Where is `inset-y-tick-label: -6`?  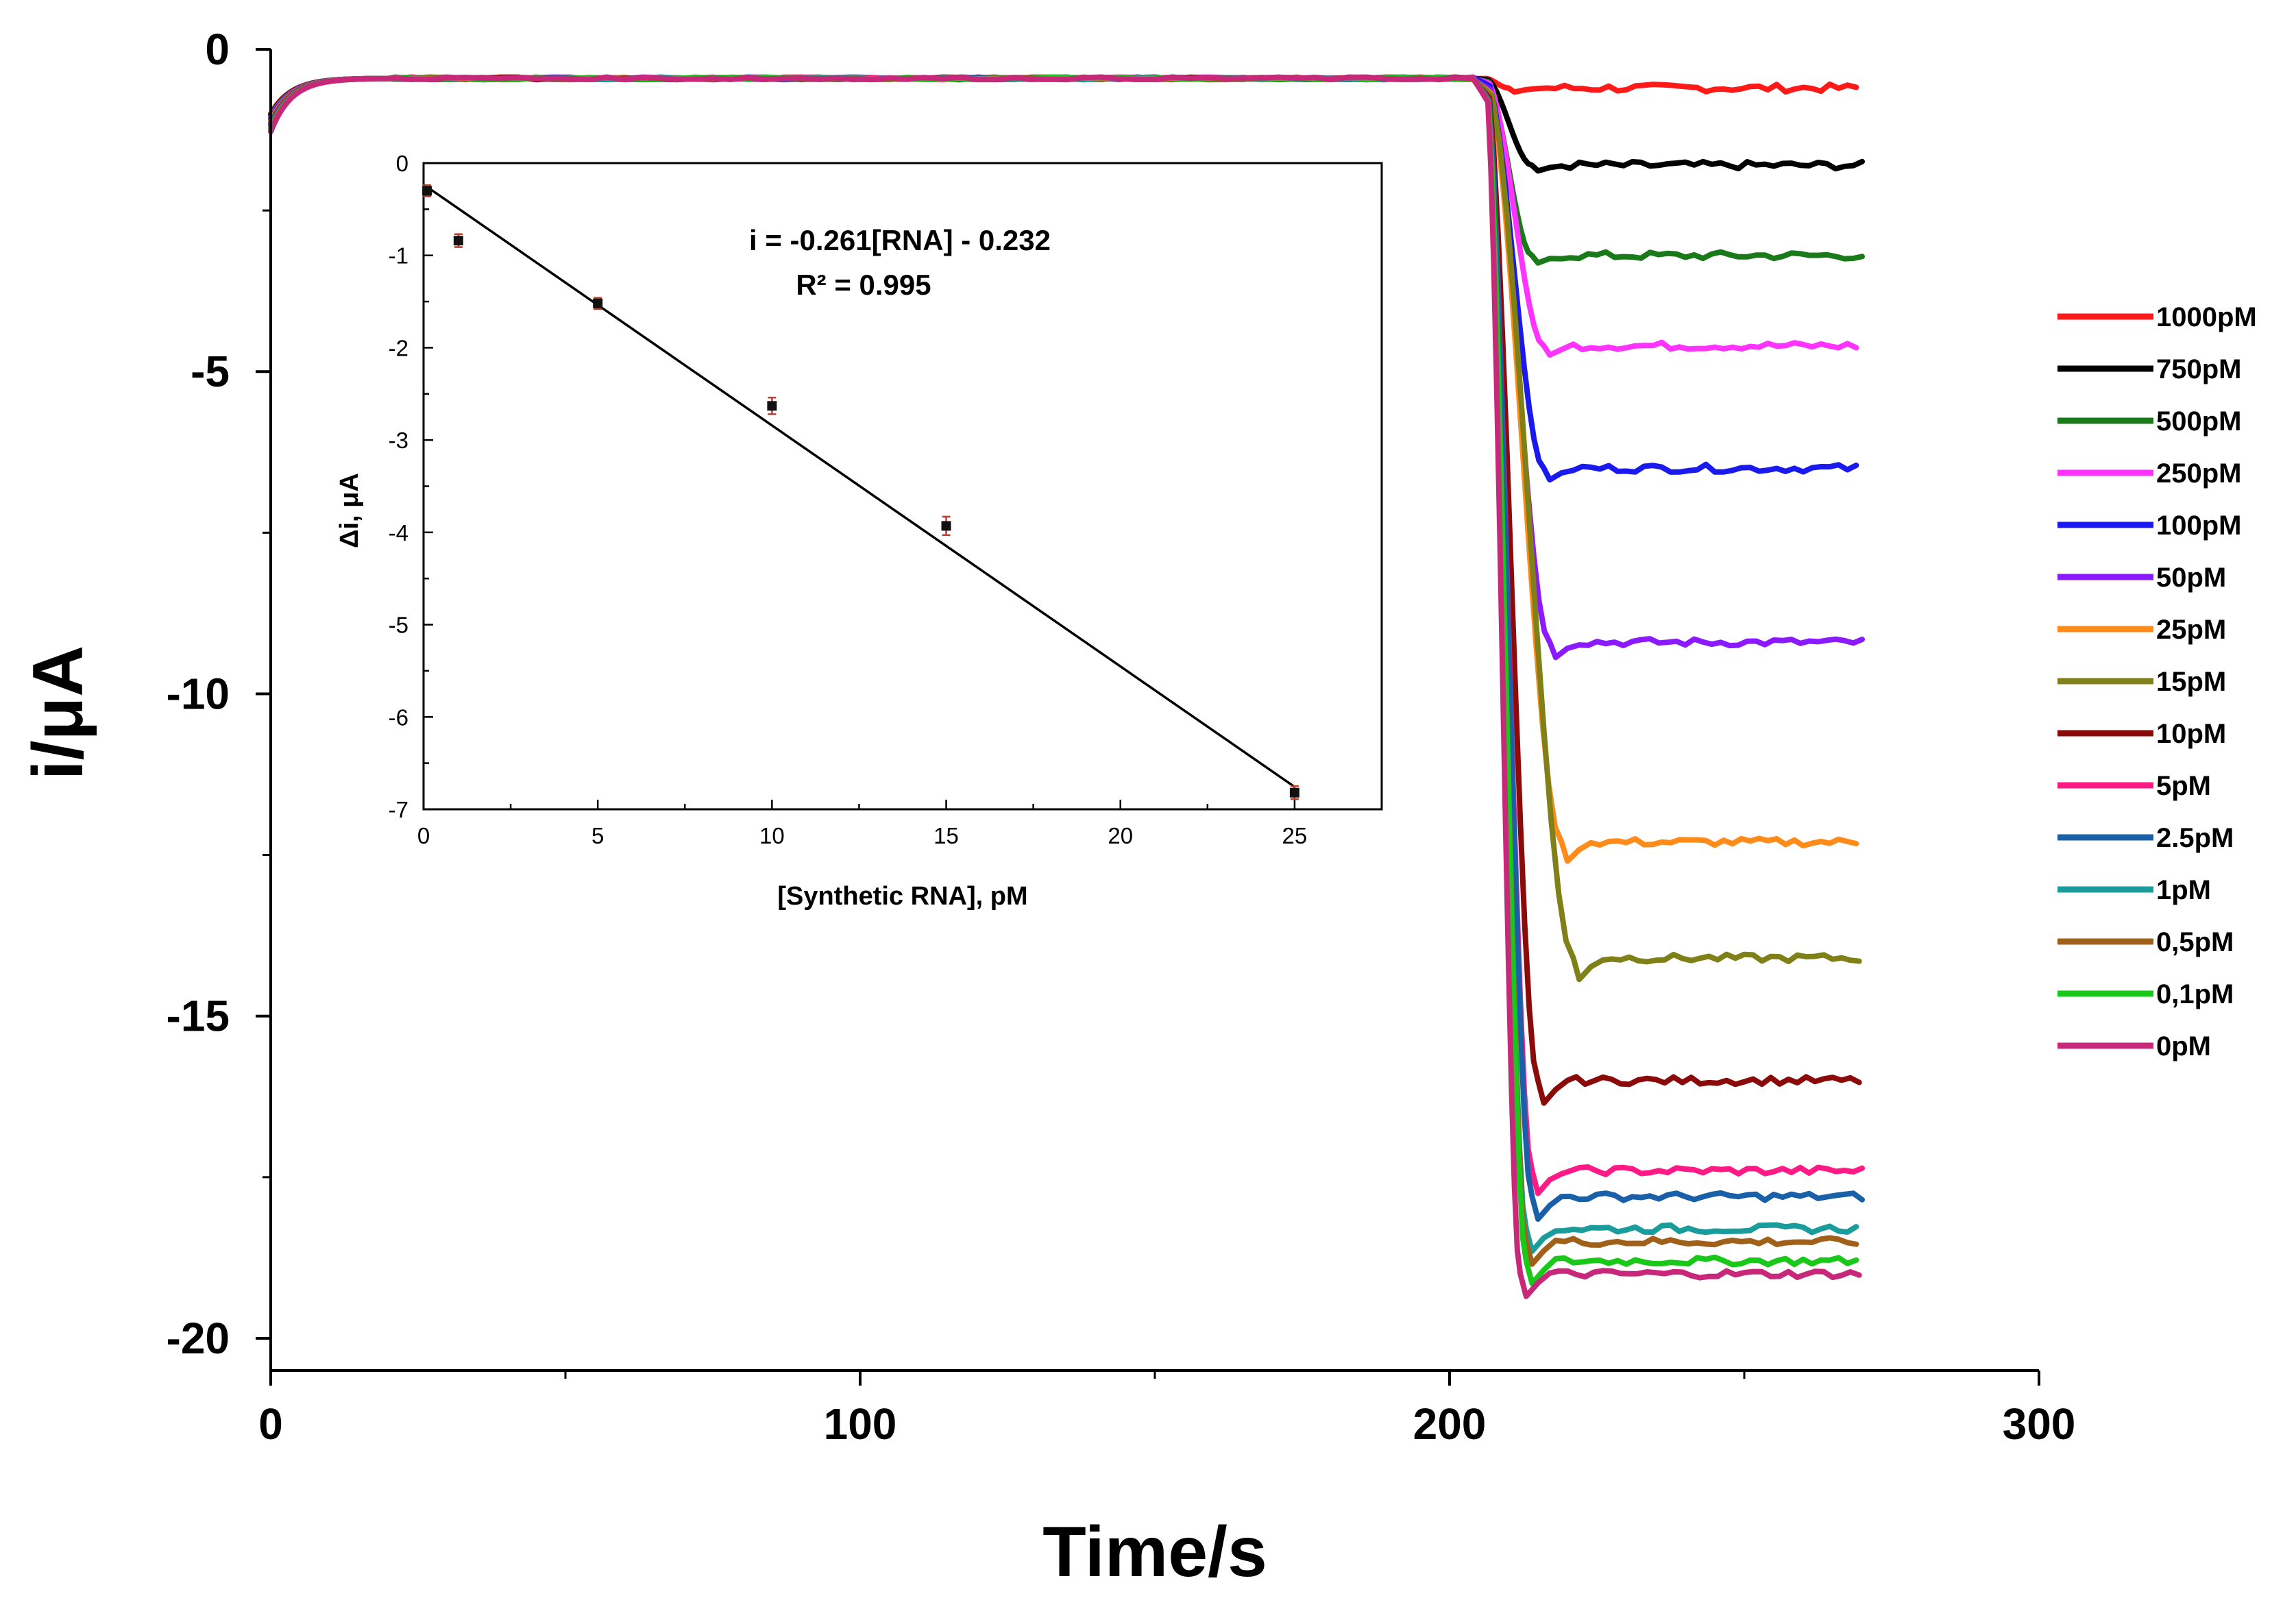 inset-y-tick-label: -6 is located at coordinates (398, 717).